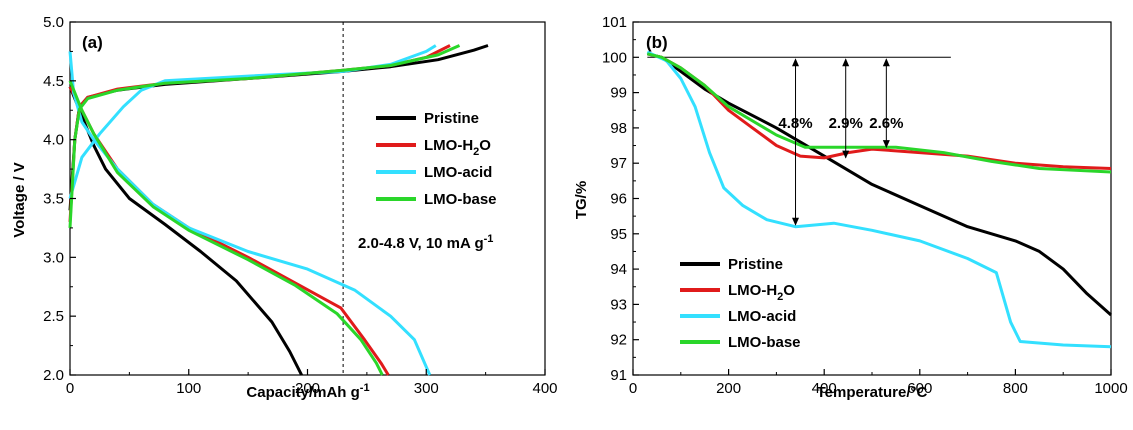 The height and width of the screenshot is (430, 1133). Describe the element at coordinates (53, 316) in the screenshot. I see `chart-a-y-tick-label: 2.5` at that location.